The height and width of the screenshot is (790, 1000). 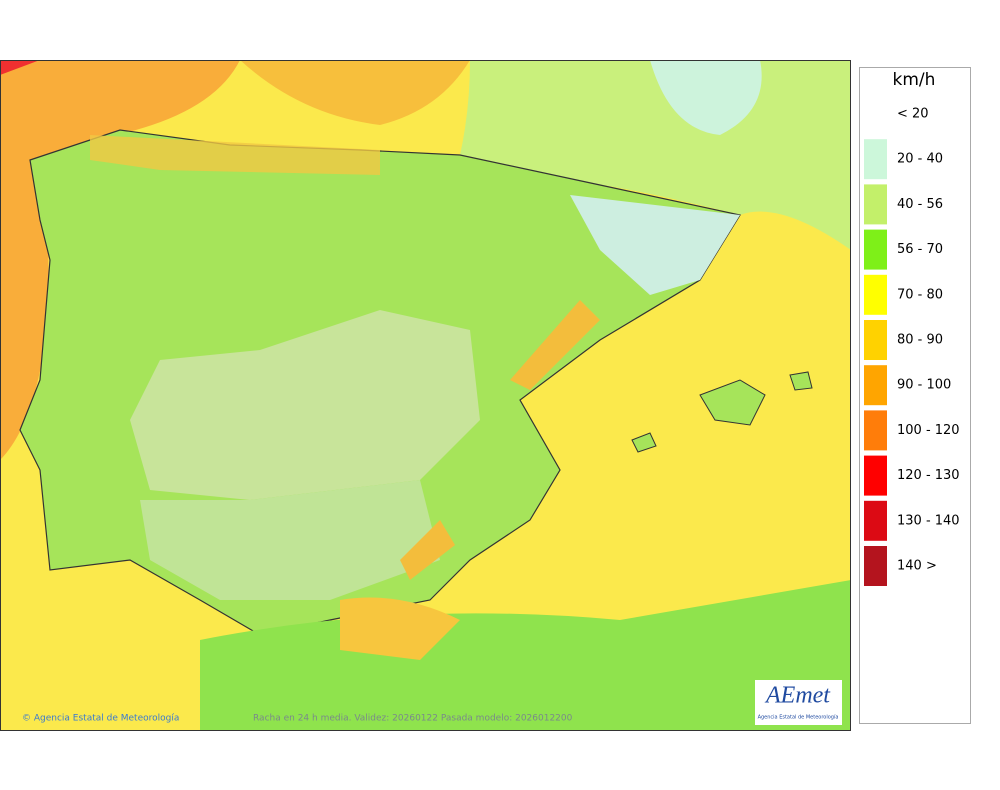 What do you see at coordinates (290, 540) in the screenshot?
I see `andalucia` at bounding box center [290, 540].